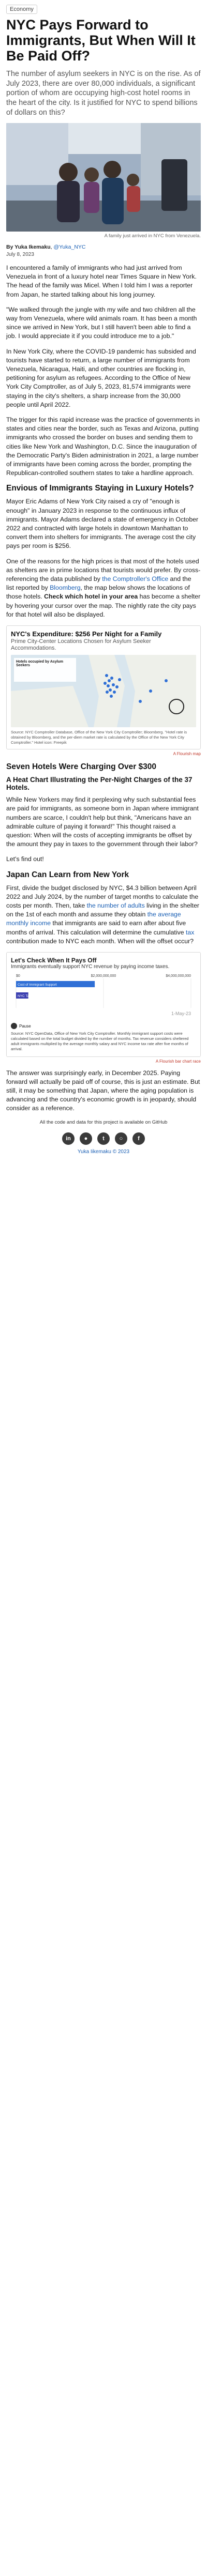 This screenshot has width=207, height=2576. Describe the element at coordinates (121, 1138) in the screenshot. I see `instagram-icon: ○` at that location.